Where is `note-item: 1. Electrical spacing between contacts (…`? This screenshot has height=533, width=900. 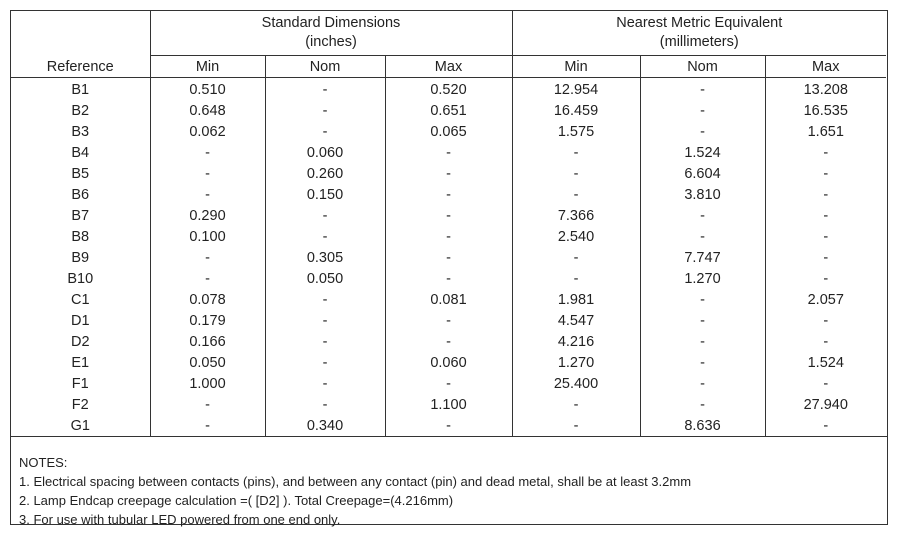
note-item: 1. Electrical spacing between contacts (… is located at coordinates (355, 481).